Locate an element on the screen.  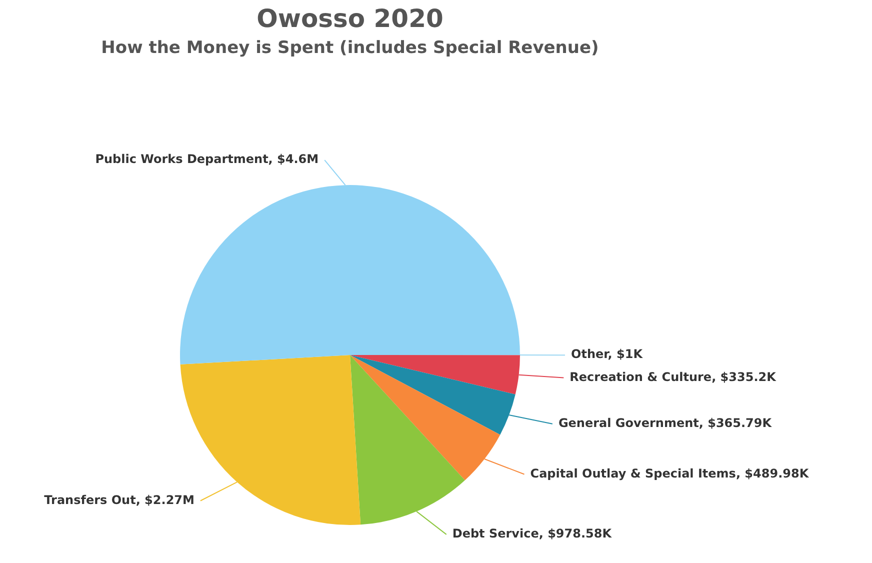
chart-subtitle: How the Money is Spent (includes Special Revenue) is located at coordinates (350, 48).